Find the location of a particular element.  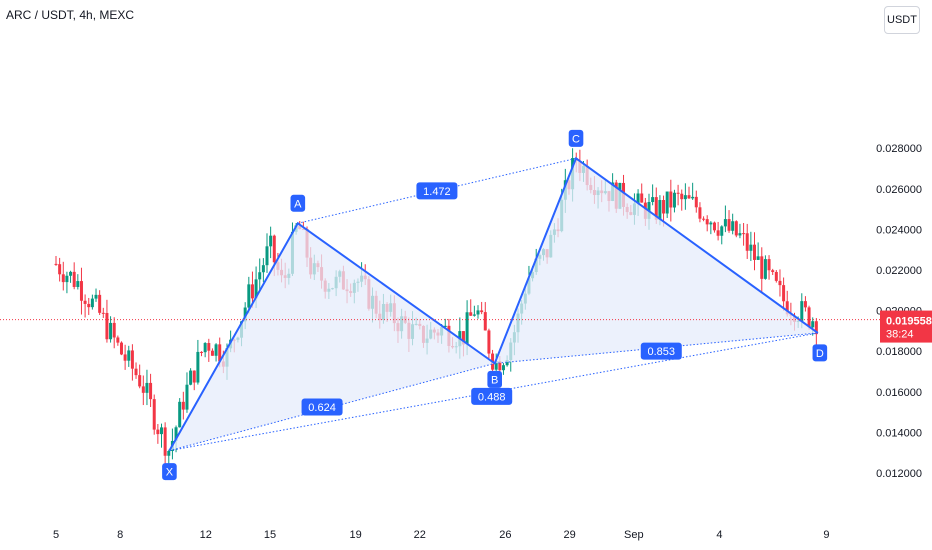

point-a-text: A is located at coordinates (298, 204).